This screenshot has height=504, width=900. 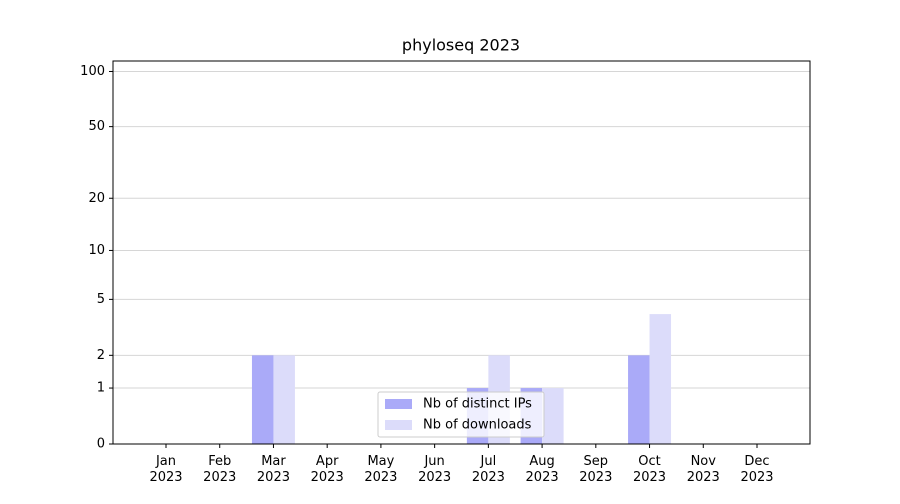 I want to click on x-tick-label: Feb 2023, so click(x=219, y=469).